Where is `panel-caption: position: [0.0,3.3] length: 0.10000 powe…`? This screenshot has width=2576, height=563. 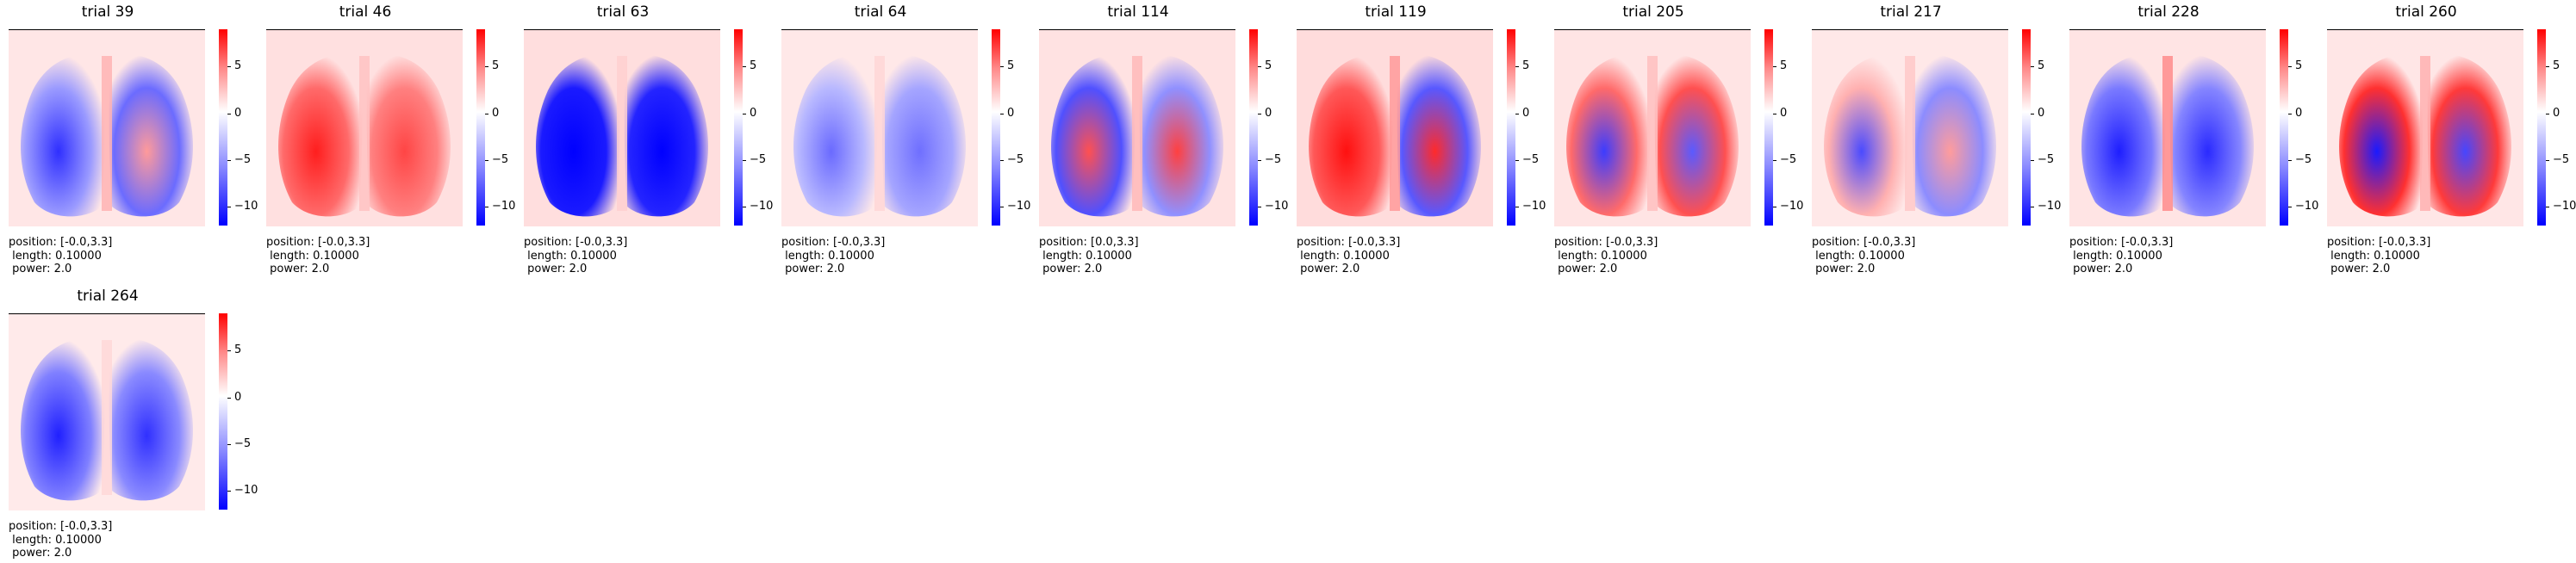
panel-caption: position: [0.0,3.3] length: 0.10000 powe… is located at coordinates (1089, 256).